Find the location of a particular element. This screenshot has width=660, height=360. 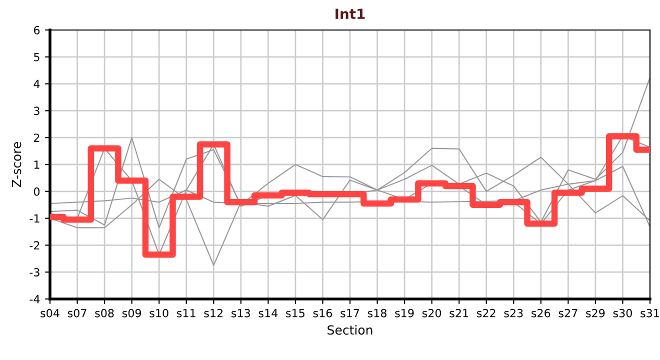

x-tick-label: s13 is located at coordinates (241, 313).